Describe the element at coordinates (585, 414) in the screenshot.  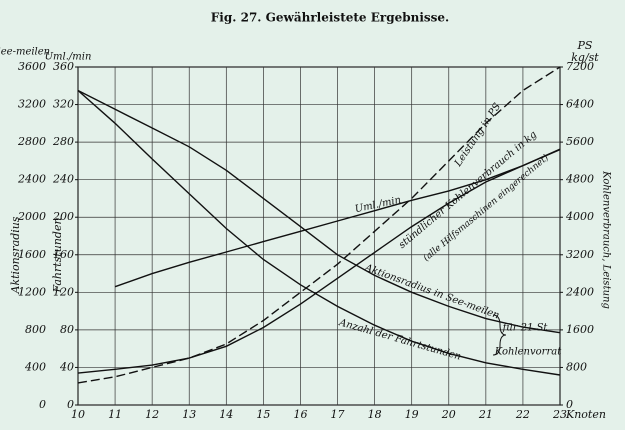
I see `x-axis-title: Knoten` at that location.